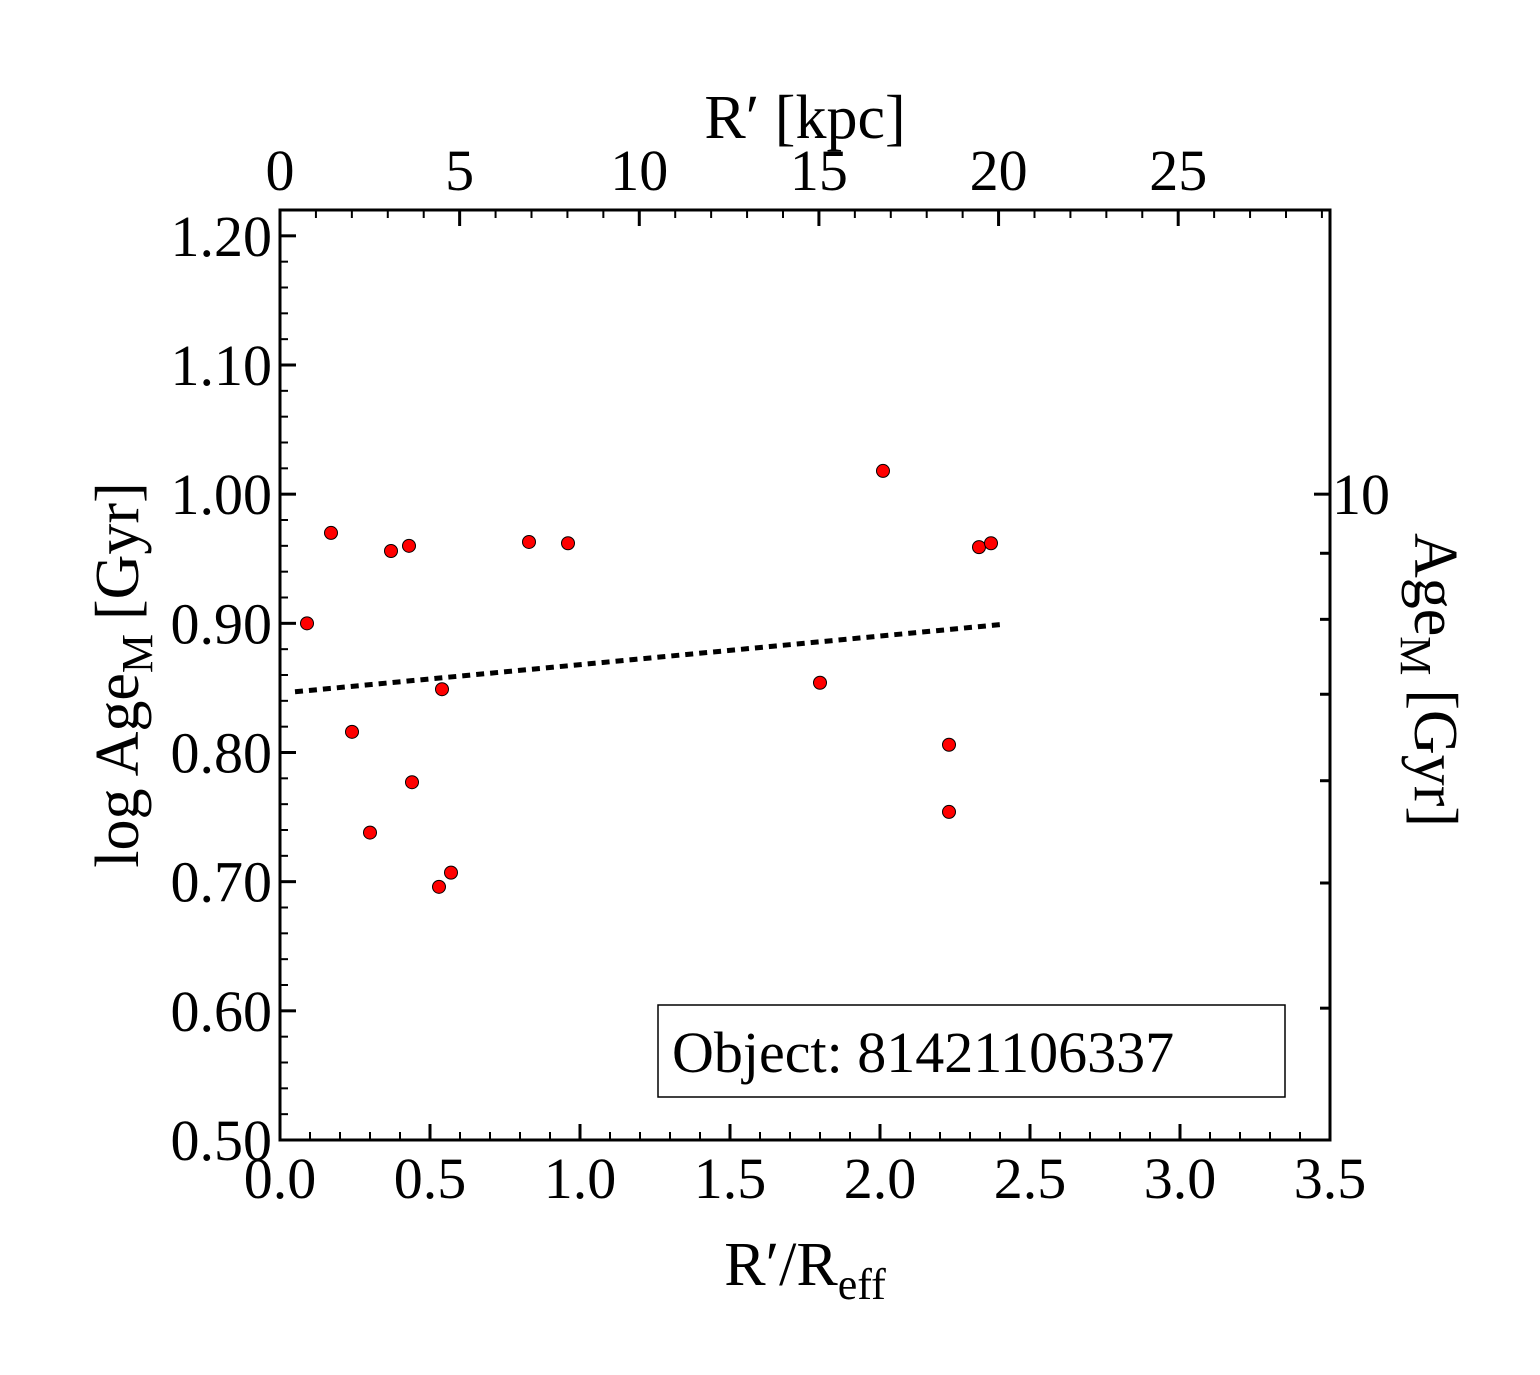  I want to click on x-tick-label: 2.0, so click(880, 1178).